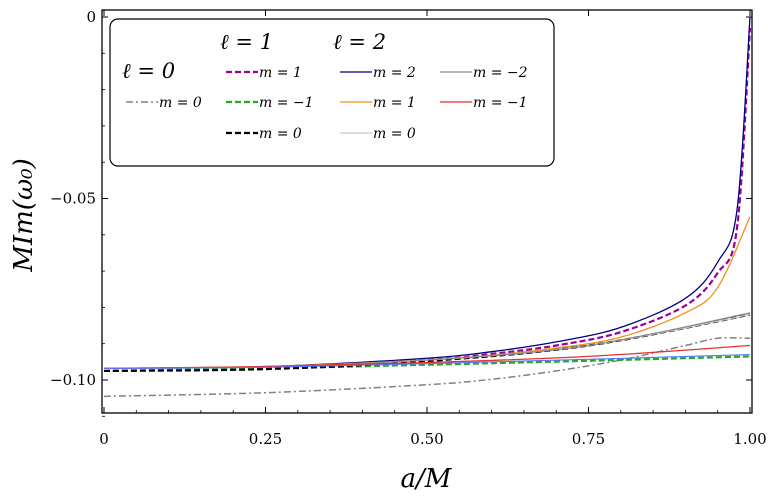  What do you see at coordinates (394, 103) in the screenshot?
I see `legend-label-l2-m1: m = 1` at bounding box center [394, 103].